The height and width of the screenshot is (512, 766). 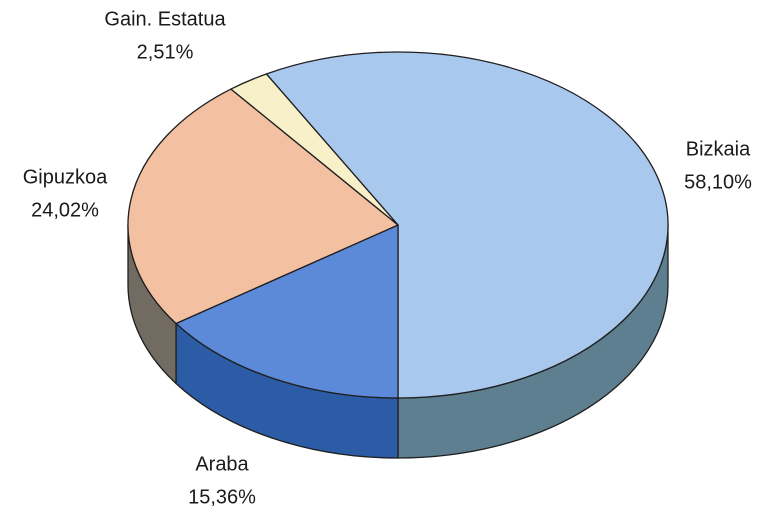 I want to click on slice-value-label: 58,10%, so click(x=718, y=182).